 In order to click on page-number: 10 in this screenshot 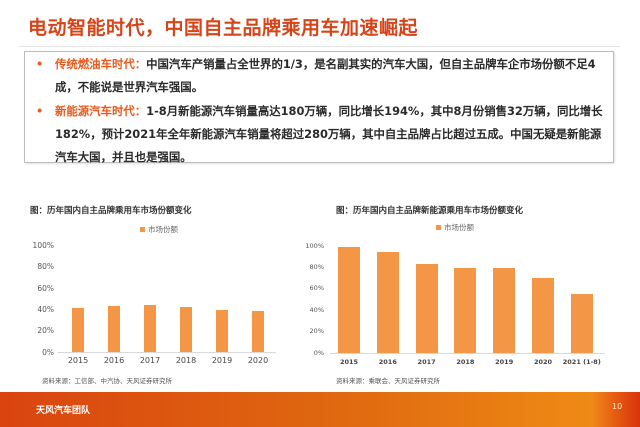, I will do `click(617, 406)`.